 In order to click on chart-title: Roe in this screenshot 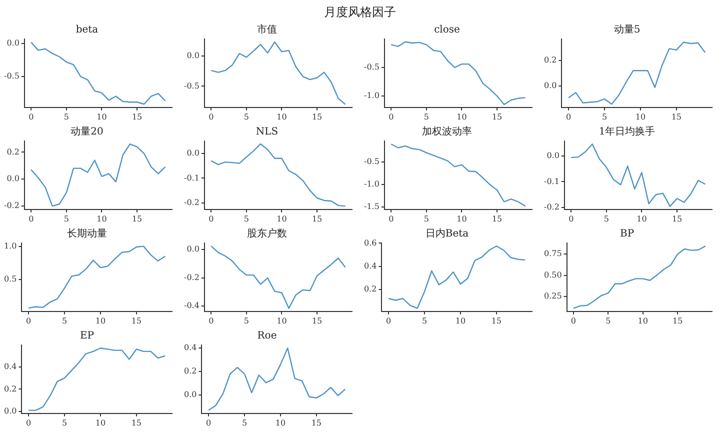, I will do `click(267, 336)`.